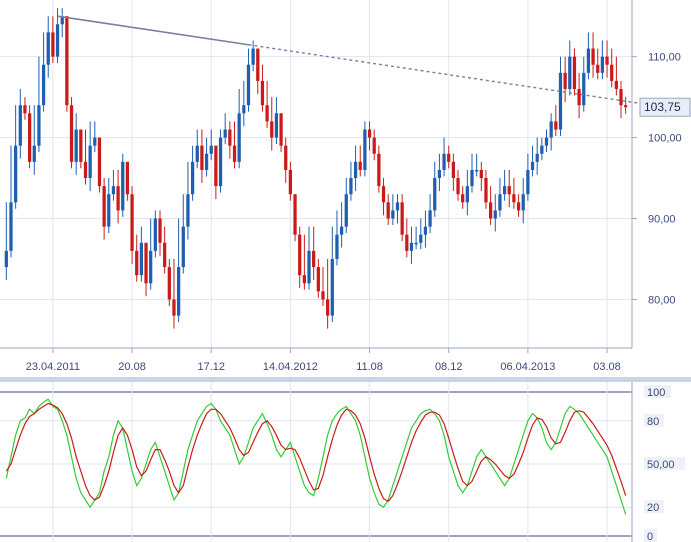 This screenshot has height=542, width=691. I want to click on date-tick-label: 08.12, so click(449, 367).